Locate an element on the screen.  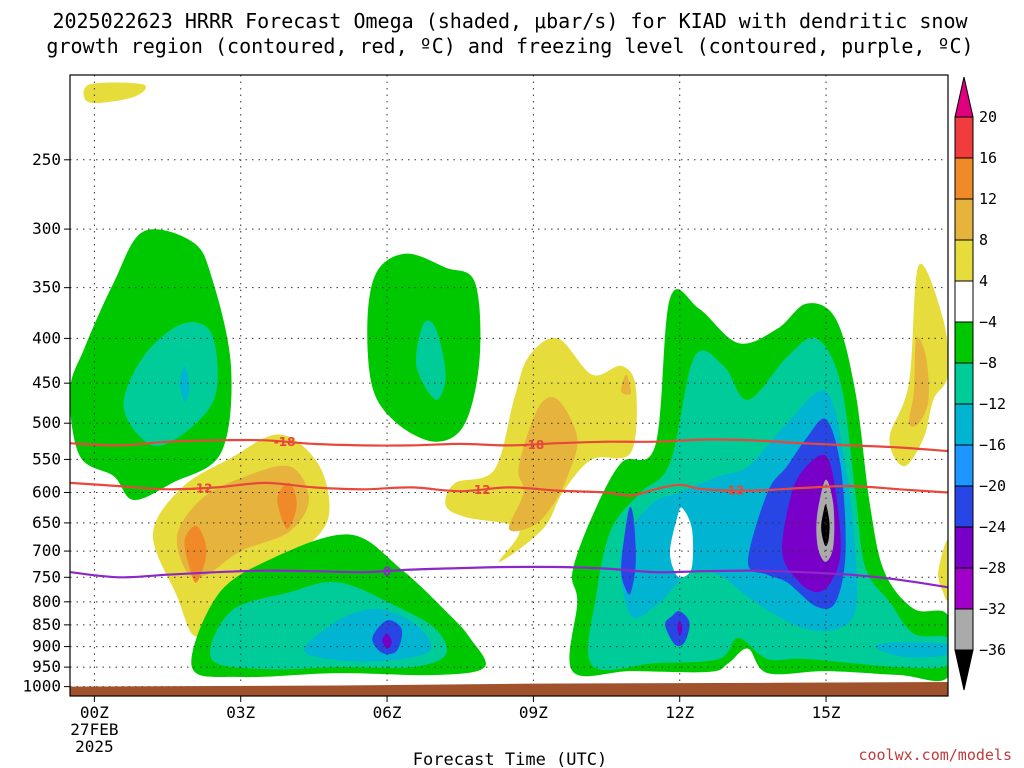
colorbar-label: 20 is located at coordinates (988, 117).